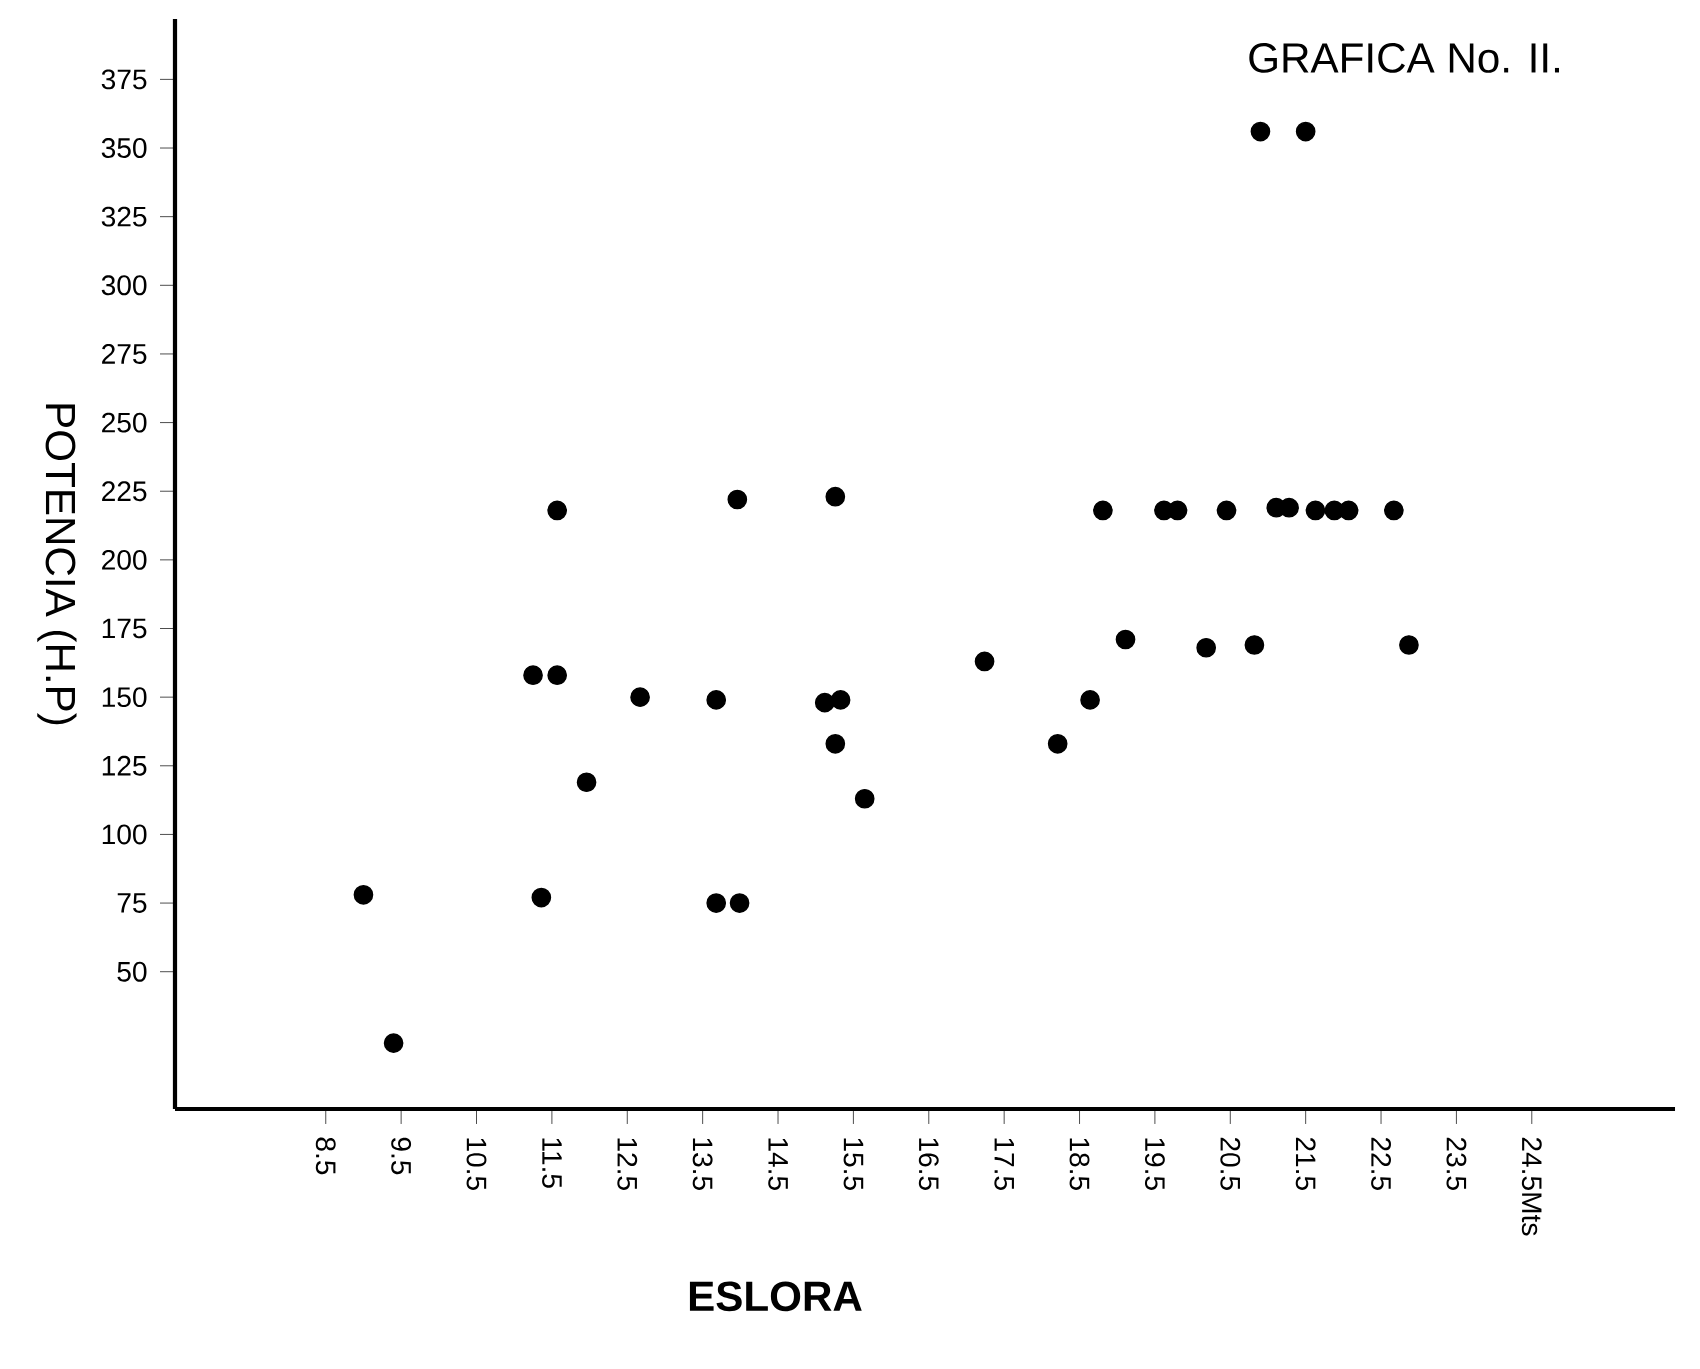 The image size is (1700, 1369). What do you see at coordinates (552, 1163) in the screenshot?
I see `x-tick-label: 11.5` at bounding box center [552, 1163].